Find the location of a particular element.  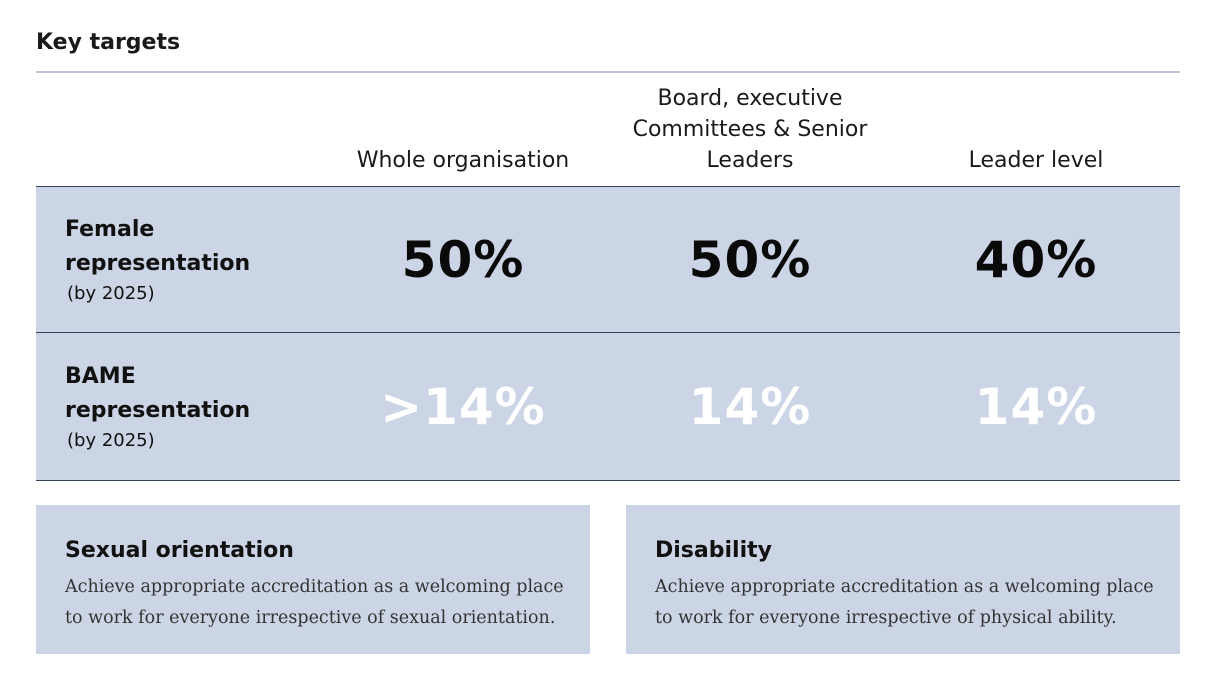

column-header-leader-level: Leader level is located at coordinates (1036, 130).